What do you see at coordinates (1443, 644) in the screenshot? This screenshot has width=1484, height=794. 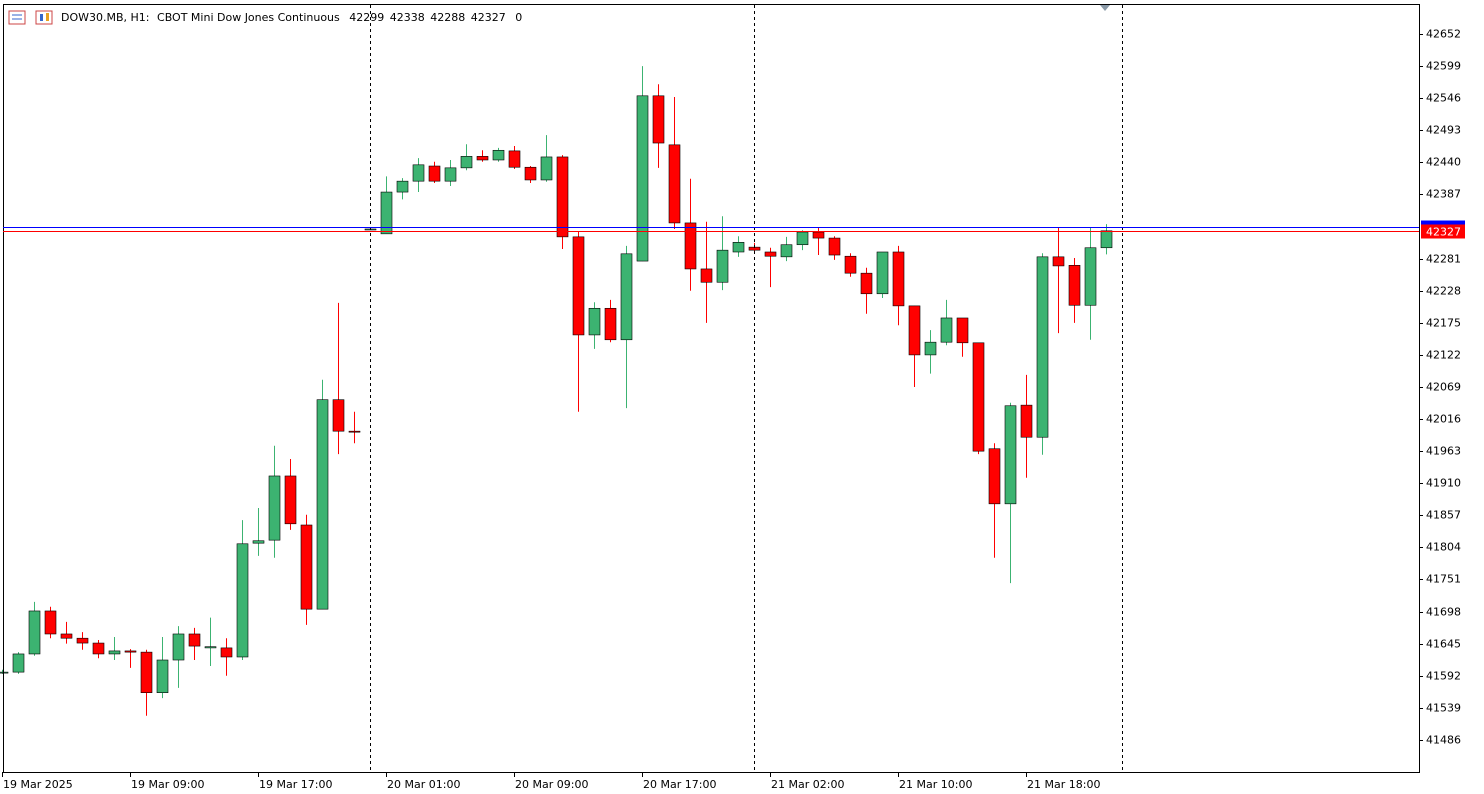 I see `y-tick-label: 41645` at bounding box center [1443, 644].